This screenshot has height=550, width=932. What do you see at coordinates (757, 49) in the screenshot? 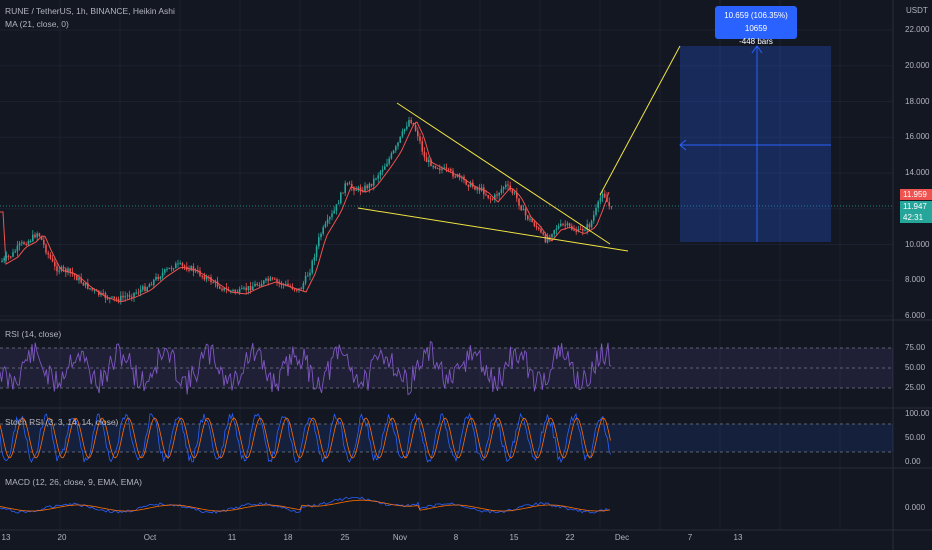
I see `measure-arrow-up` at bounding box center [757, 49].